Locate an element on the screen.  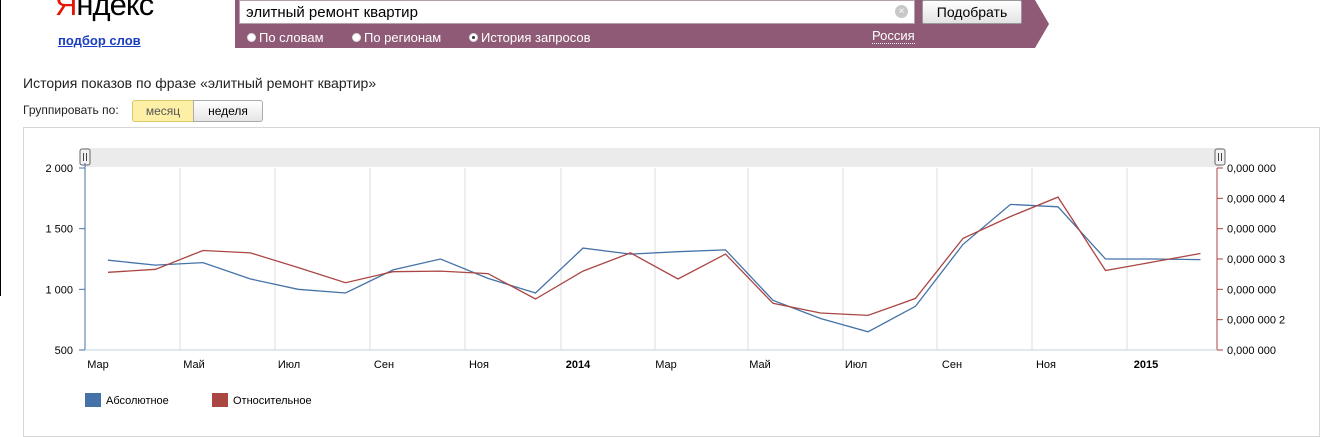
legend-label: Относительное is located at coordinates (272, 401).